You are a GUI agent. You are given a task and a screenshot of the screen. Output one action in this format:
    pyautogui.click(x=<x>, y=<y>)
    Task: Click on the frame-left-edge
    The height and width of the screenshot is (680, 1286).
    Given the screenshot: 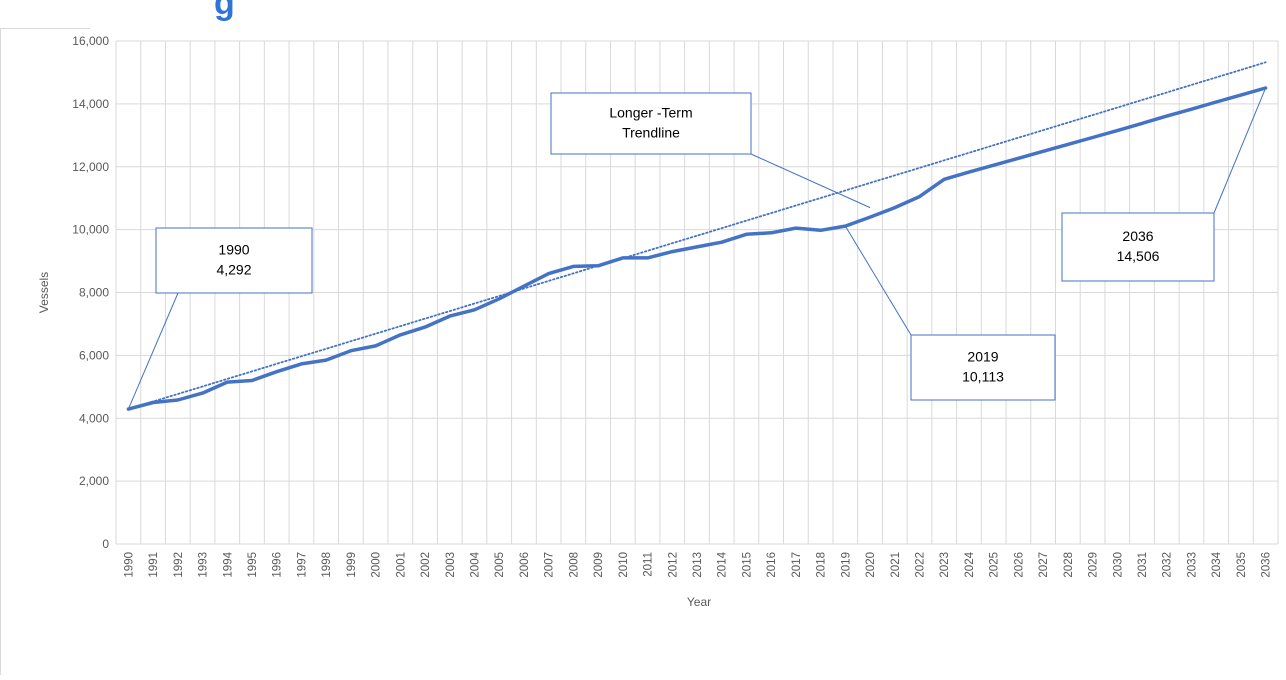 What is the action you would take?
    pyautogui.click(x=0, y=351)
    